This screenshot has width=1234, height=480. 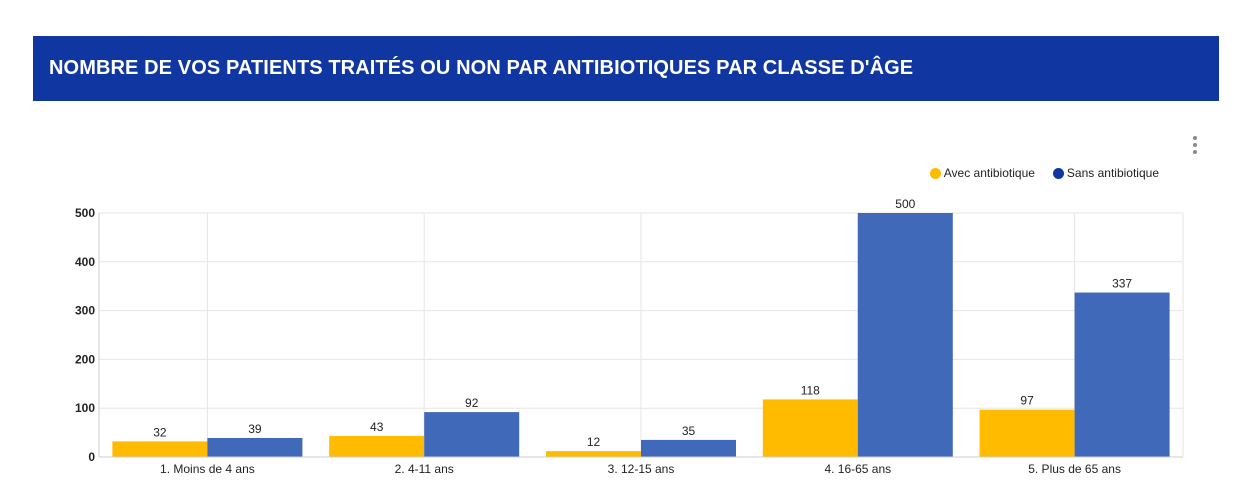 I want to click on legend-item-series-1: Avec antibiotique, so click(x=982, y=173).